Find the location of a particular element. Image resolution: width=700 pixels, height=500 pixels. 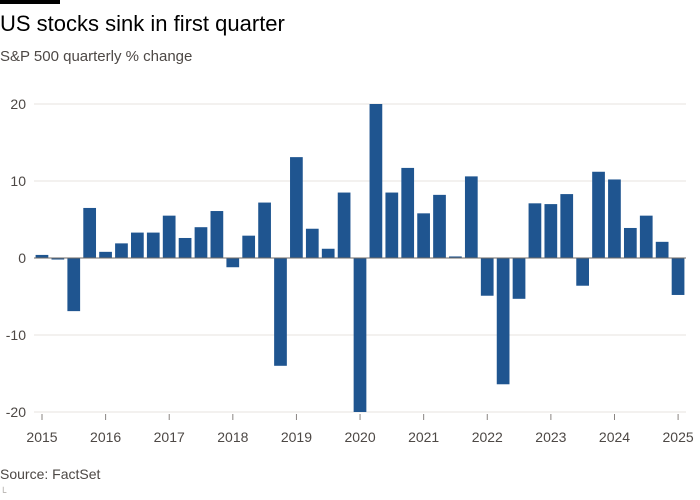

chart-subtitle: S&P 500 quarterly % change is located at coordinates (96, 56).